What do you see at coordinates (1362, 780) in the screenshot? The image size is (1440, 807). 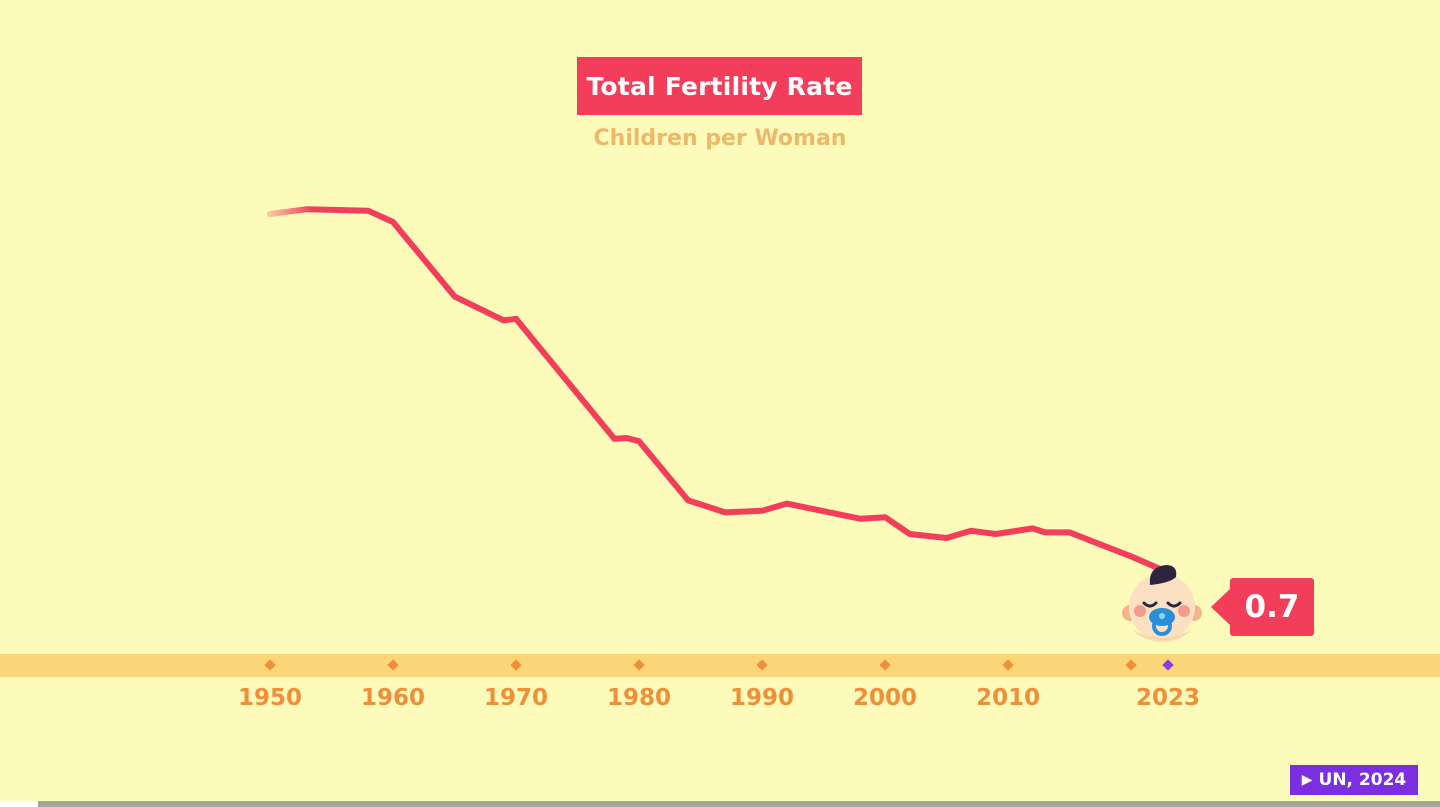 I see `source-label: UN, 2024` at bounding box center [1362, 780].